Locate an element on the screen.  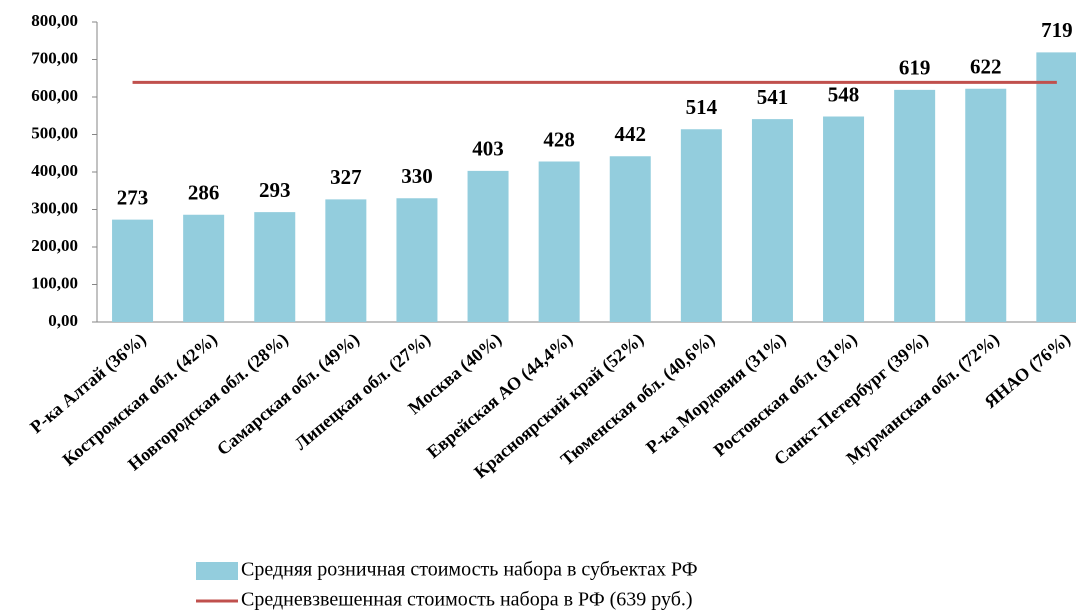
y-tick-label: 600,00 is located at coordinates (54, 95).